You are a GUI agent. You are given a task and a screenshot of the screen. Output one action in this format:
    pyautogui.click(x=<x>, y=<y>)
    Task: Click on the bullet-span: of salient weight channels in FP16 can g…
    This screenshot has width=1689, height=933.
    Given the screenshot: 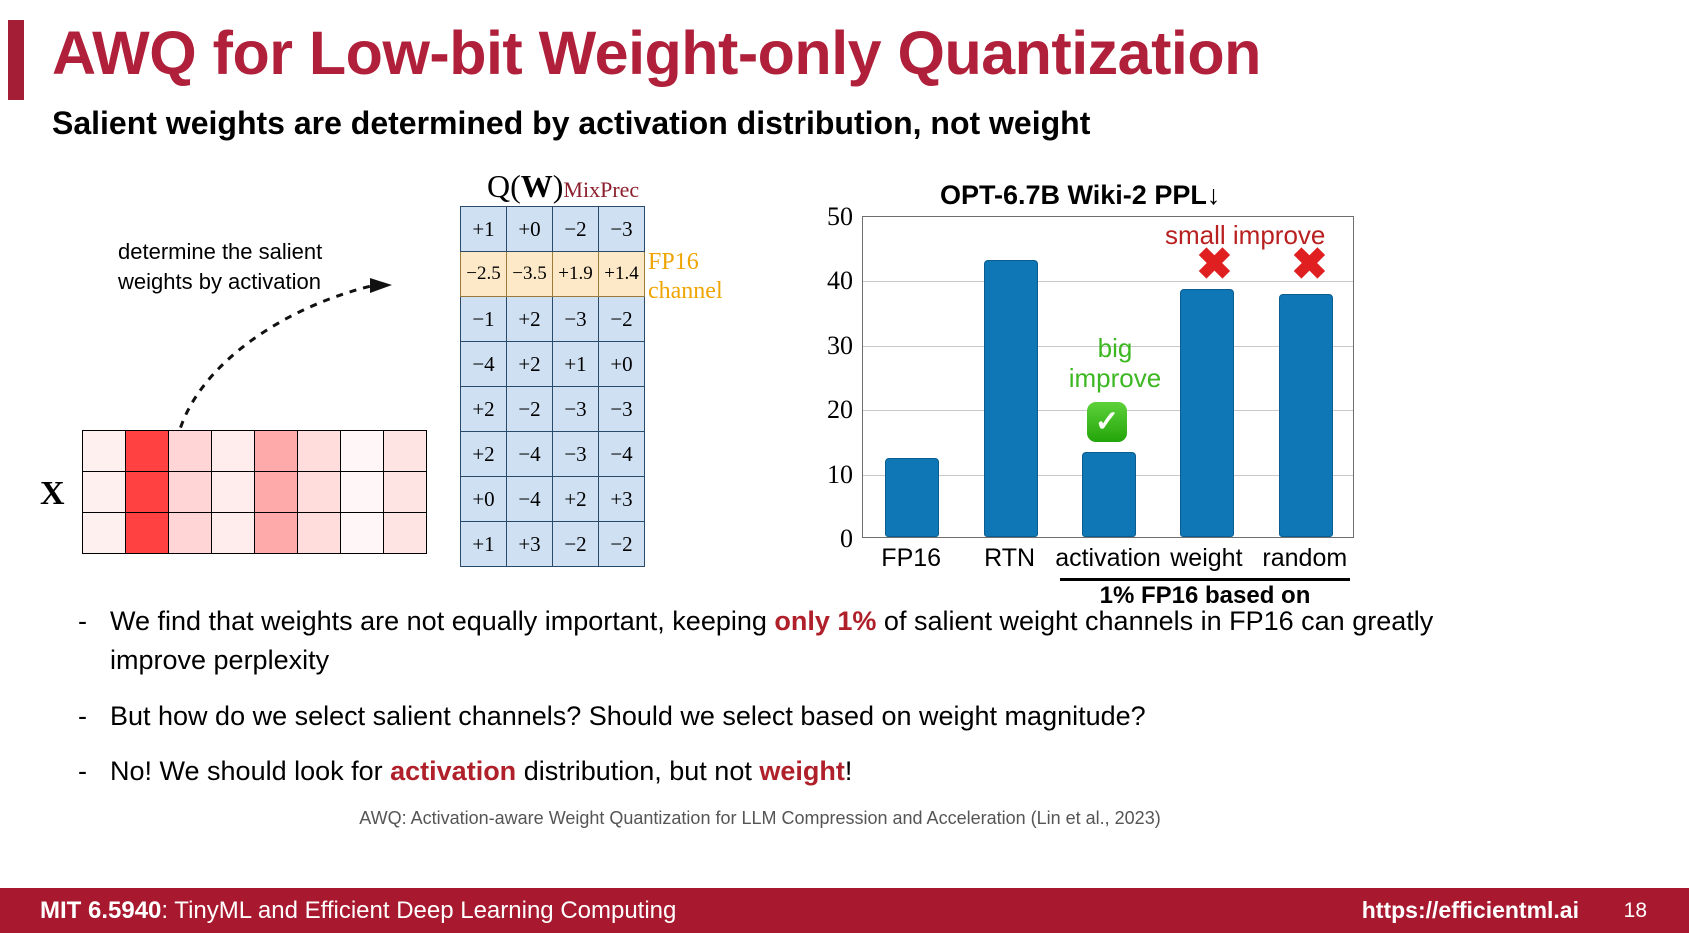 What is the action you would take?
    pyautogui.click(x=772, y=641)
    